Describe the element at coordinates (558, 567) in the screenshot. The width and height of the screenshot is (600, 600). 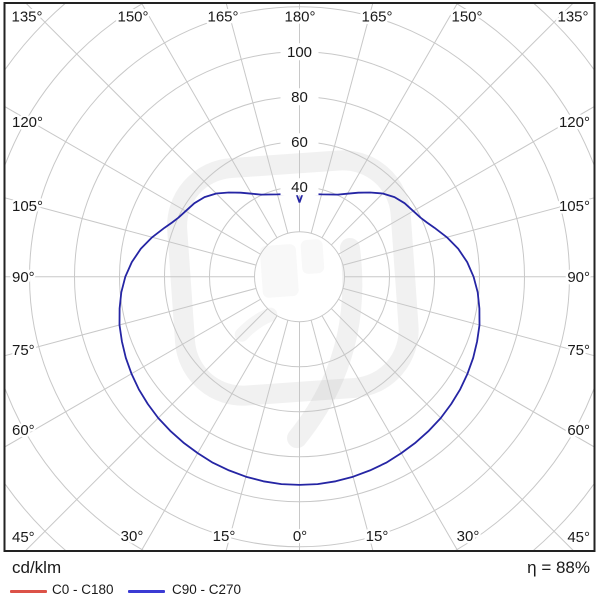
I see `efficiency-label: η = 88%` at that location.